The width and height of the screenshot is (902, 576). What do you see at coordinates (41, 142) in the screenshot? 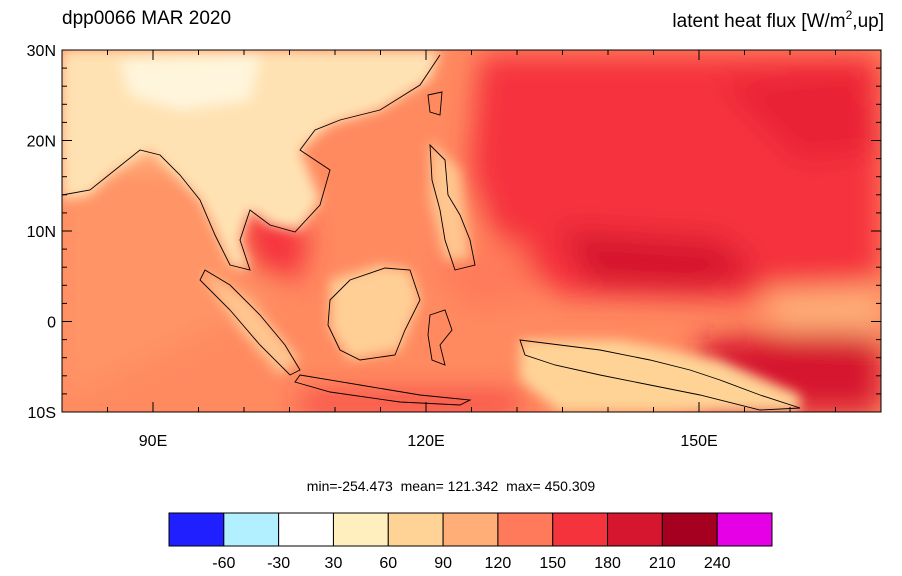
I see `y-tick-label: 20N` at bounding box center [41, 142].